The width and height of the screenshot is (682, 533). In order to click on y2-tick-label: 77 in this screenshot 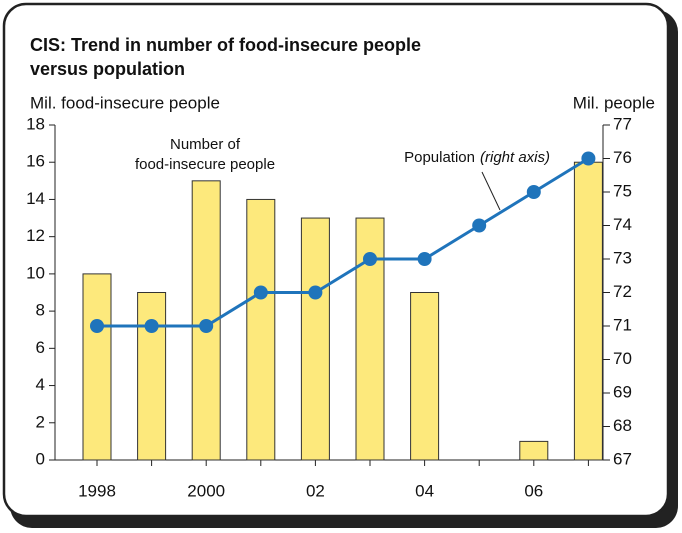, I will do `click(622, 123)`.